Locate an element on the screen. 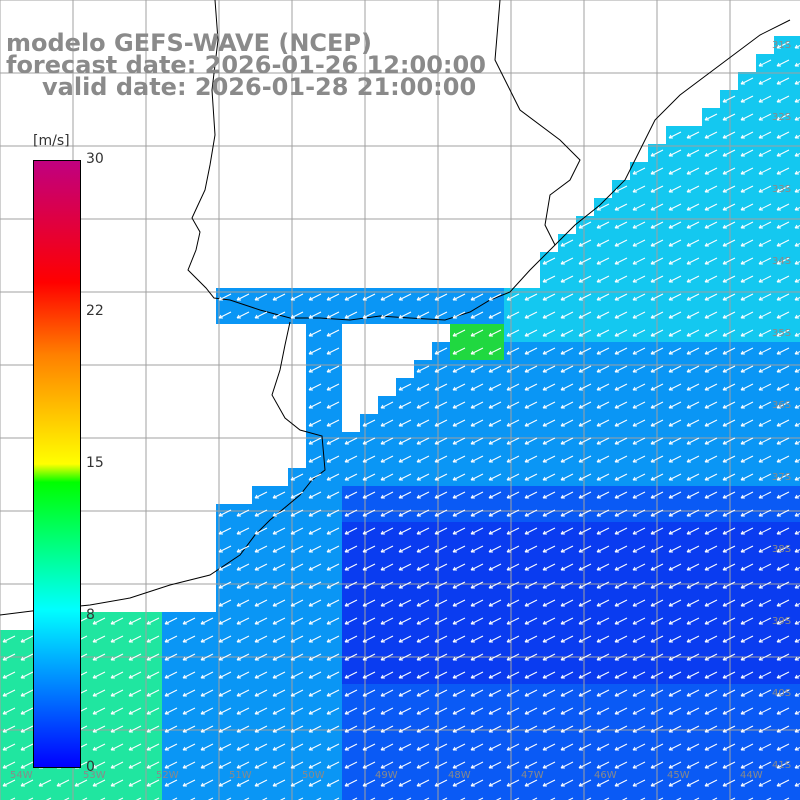 The image size is (800, 800). lon-label: 51W is located at coordinates (240, 775).